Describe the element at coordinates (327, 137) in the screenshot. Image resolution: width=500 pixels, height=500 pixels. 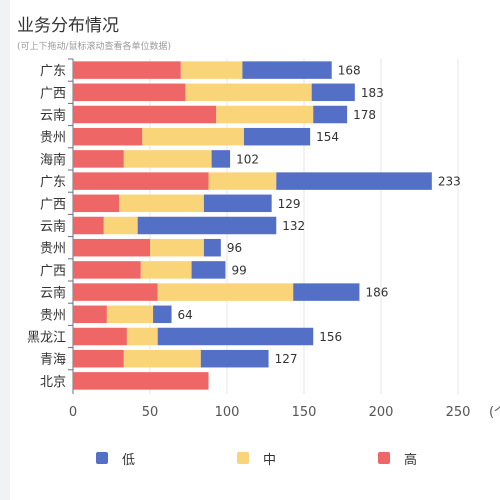
I see `bar-total-label: 154` at that location.